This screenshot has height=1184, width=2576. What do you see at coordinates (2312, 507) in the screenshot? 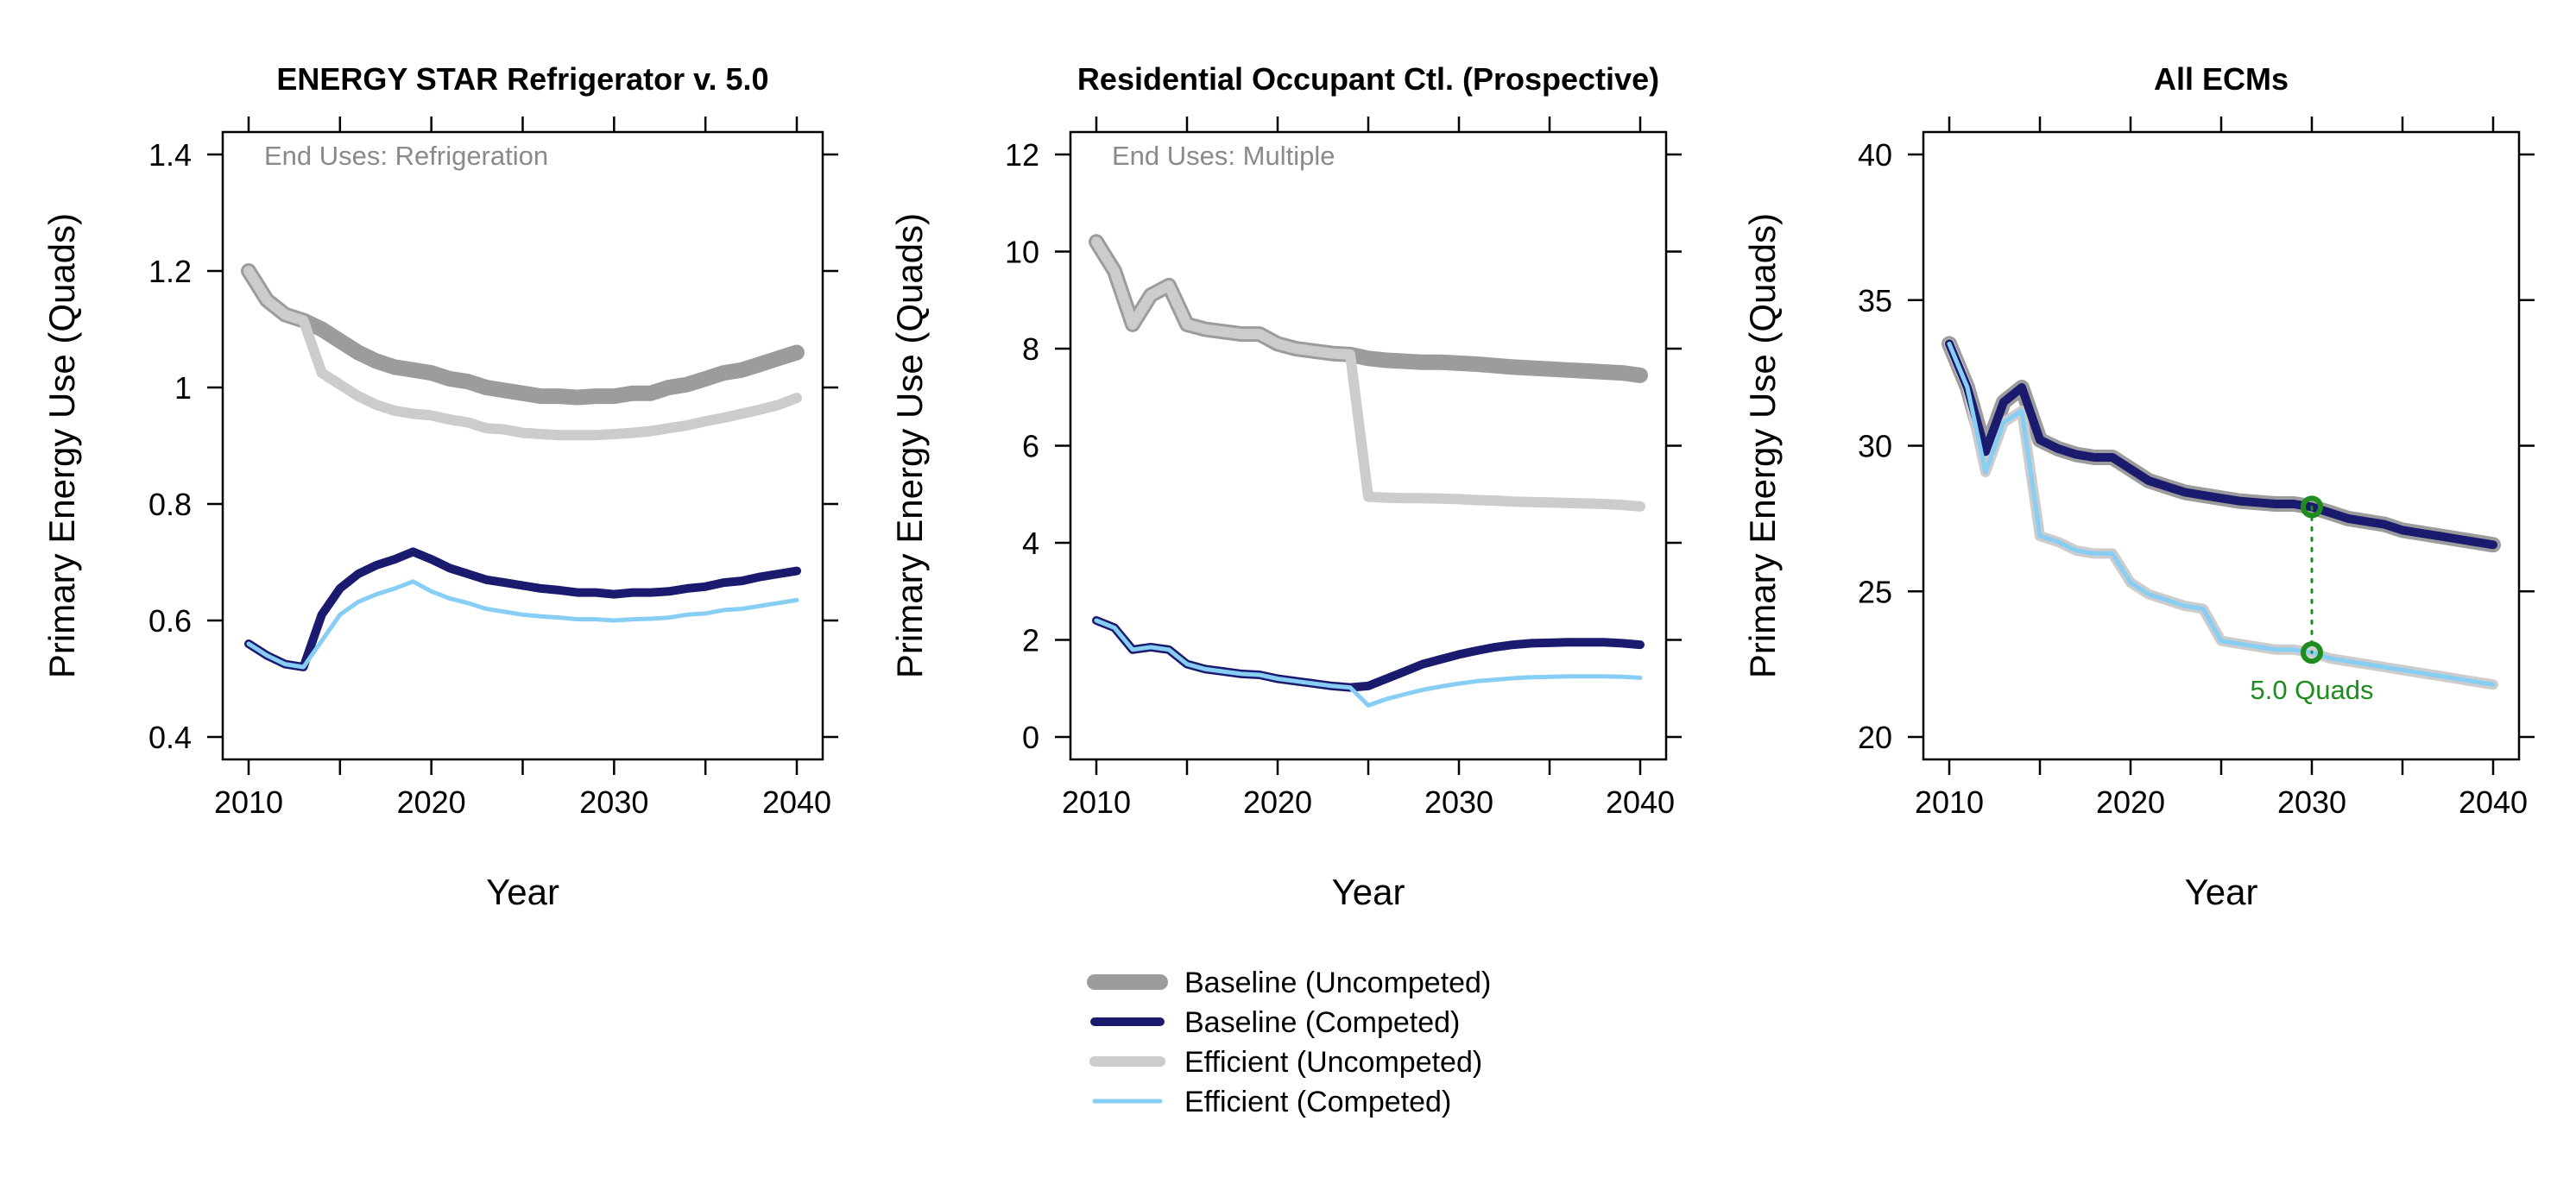
I see `savings-marker-top` at bounding box center [2312, 507].